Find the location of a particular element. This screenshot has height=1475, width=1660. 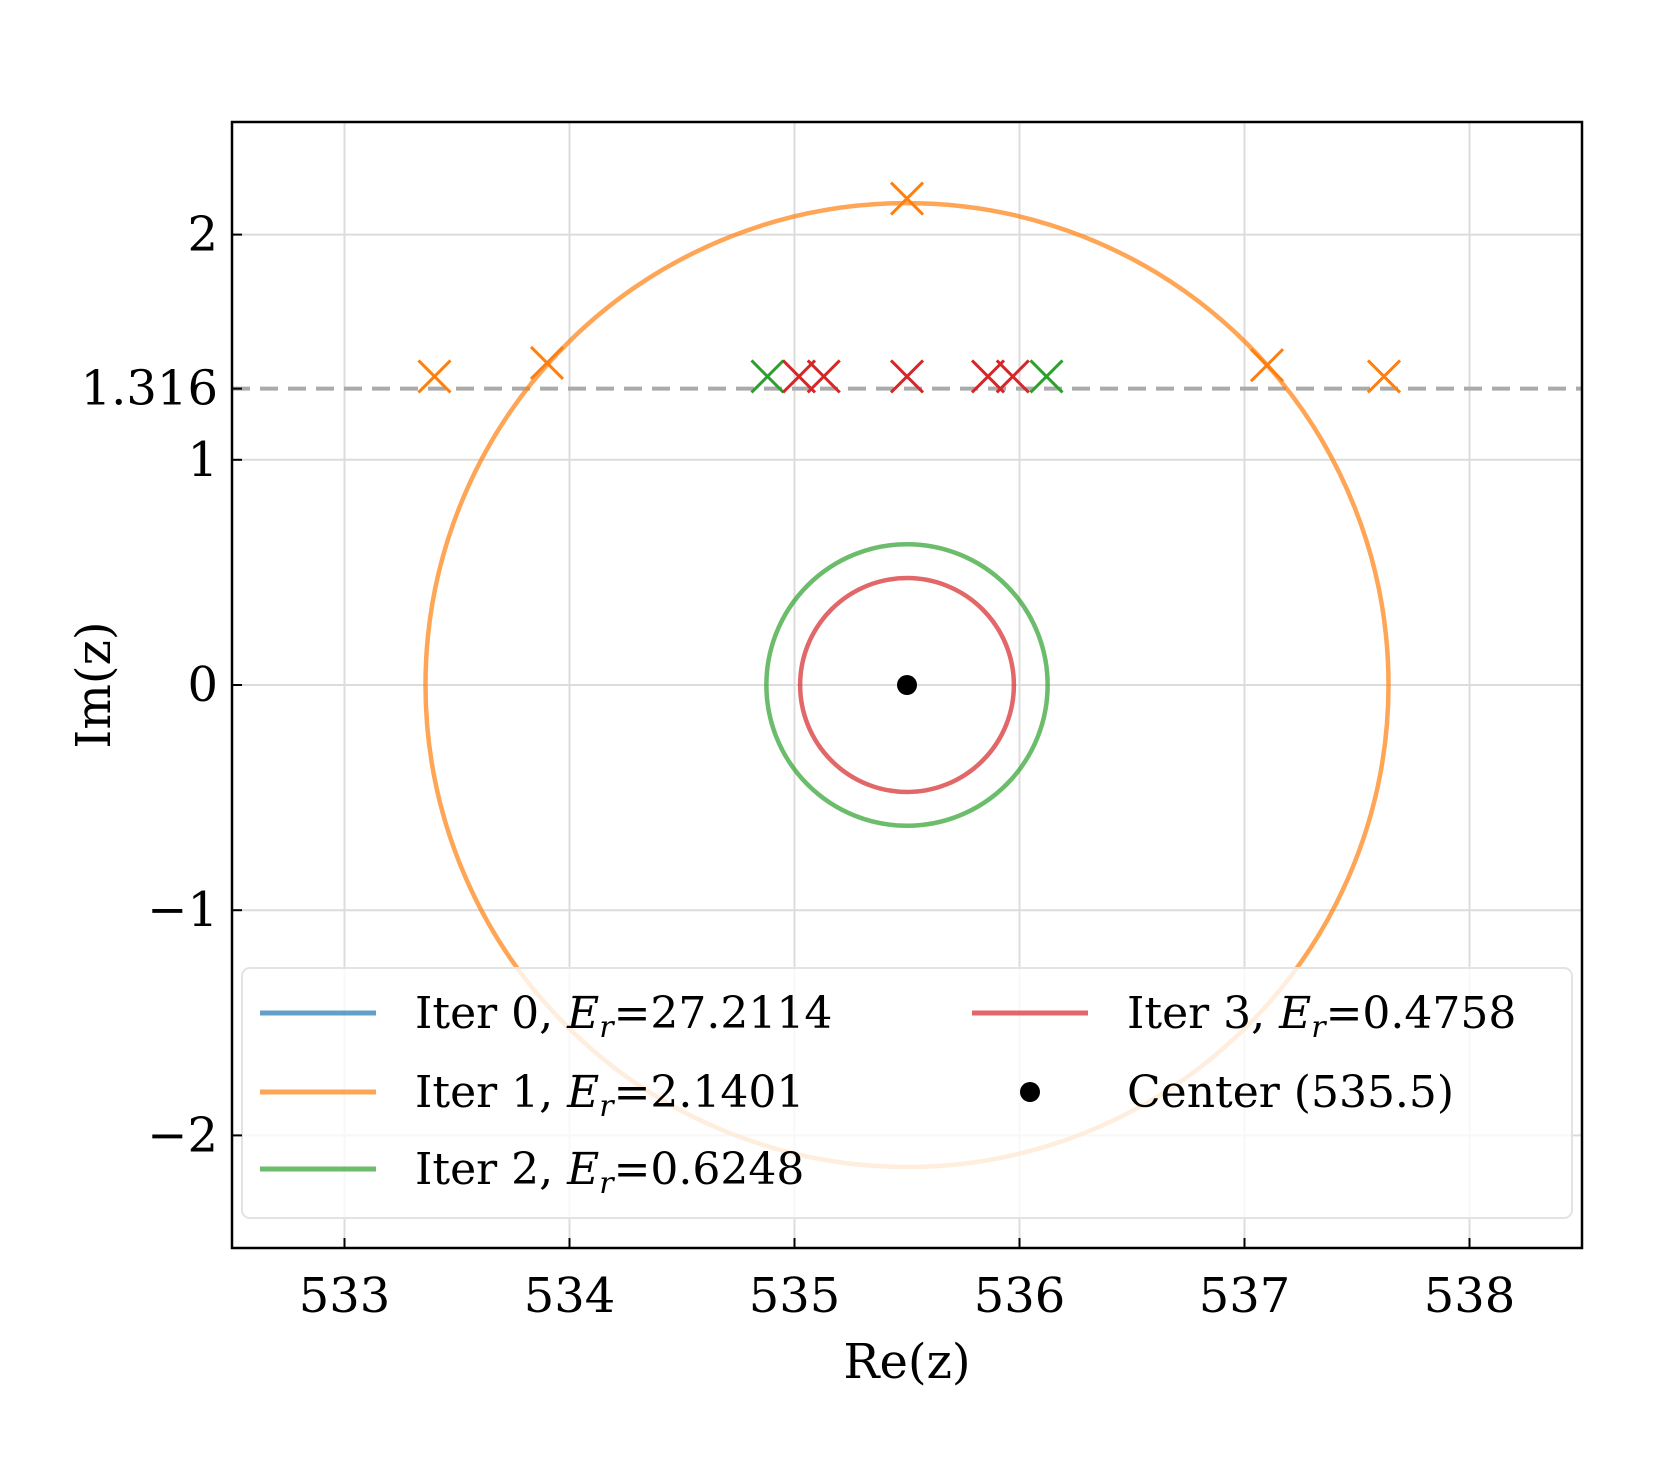

legend-value: =0.6248 is located at coordinates (709, 1169).